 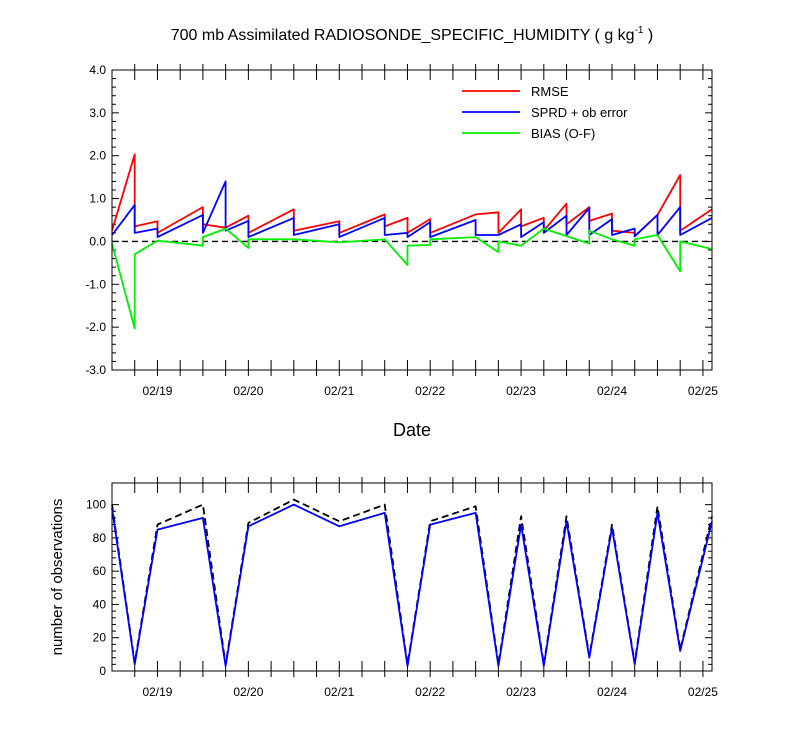 What do you see at coordinates (550, 91) in the screenshot?
I see `legend-label-rmse: RMSE` at bounding box center [550, 91].